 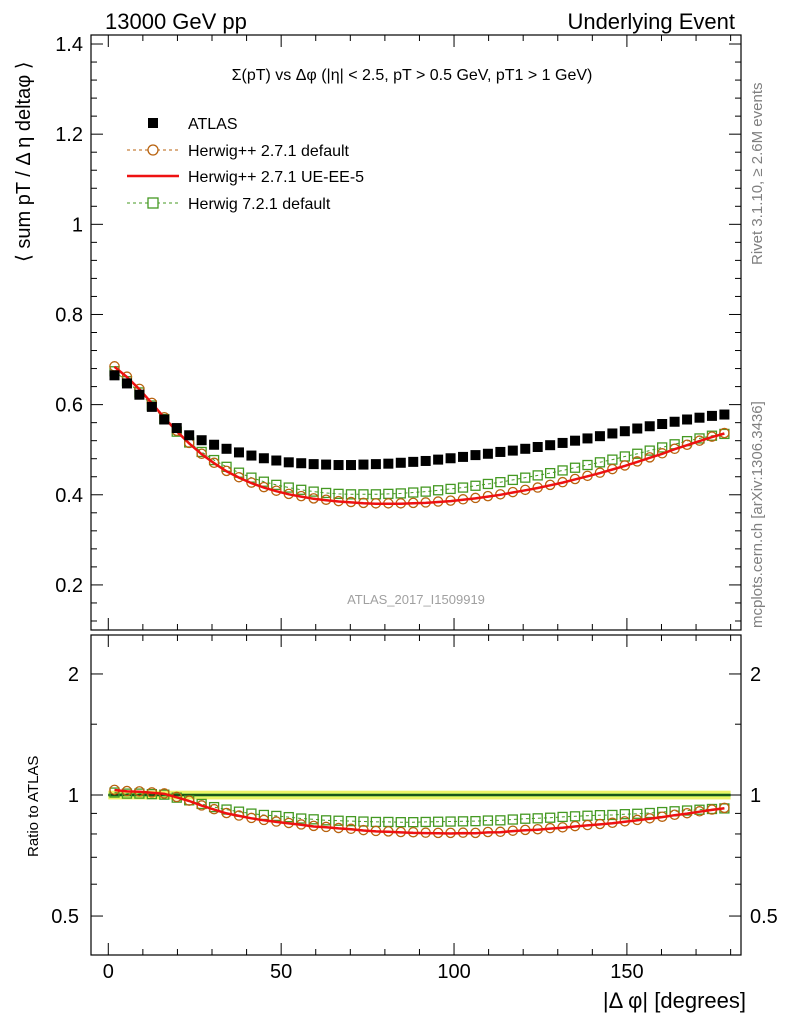 I want to click on x-tick-label: 50, so click(x=281, y=972).